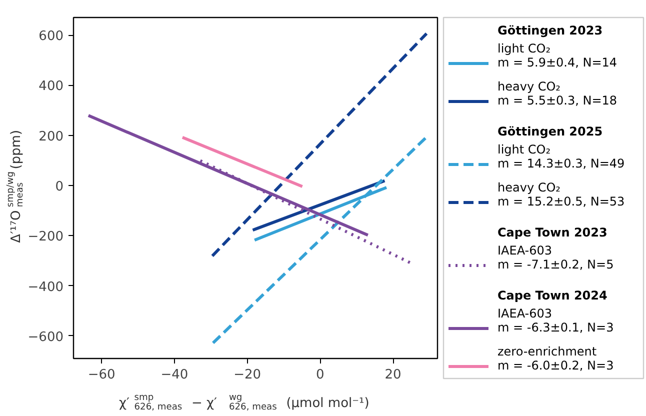 The height and width of the screenshot is (416, 646). What do you see at coordinates (550, 131) in the screenshot?
I see `text: Göttingen 2025` at bounding box center [550, 131].